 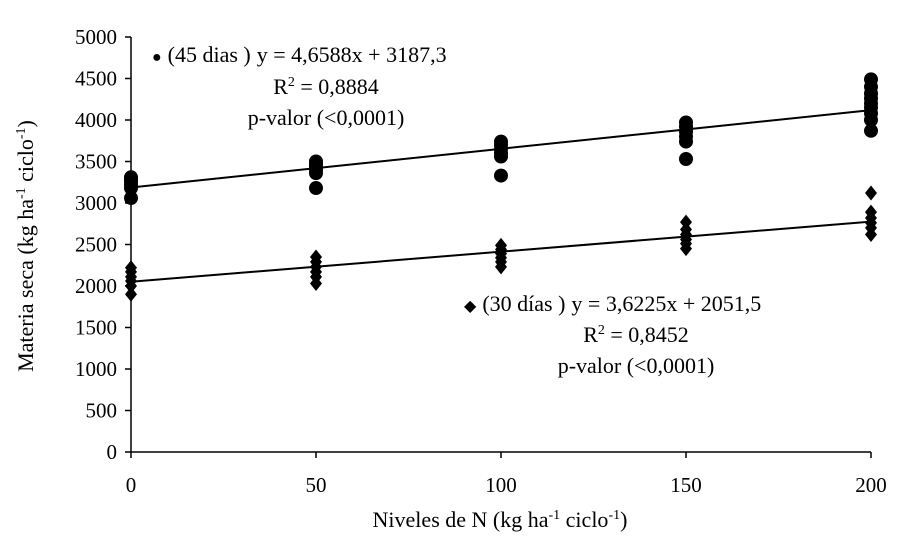 What do you see at coordinates (96, 37) in the screenshot?
I see `y-tick-label: 5000` at bounding box center [96, 37].